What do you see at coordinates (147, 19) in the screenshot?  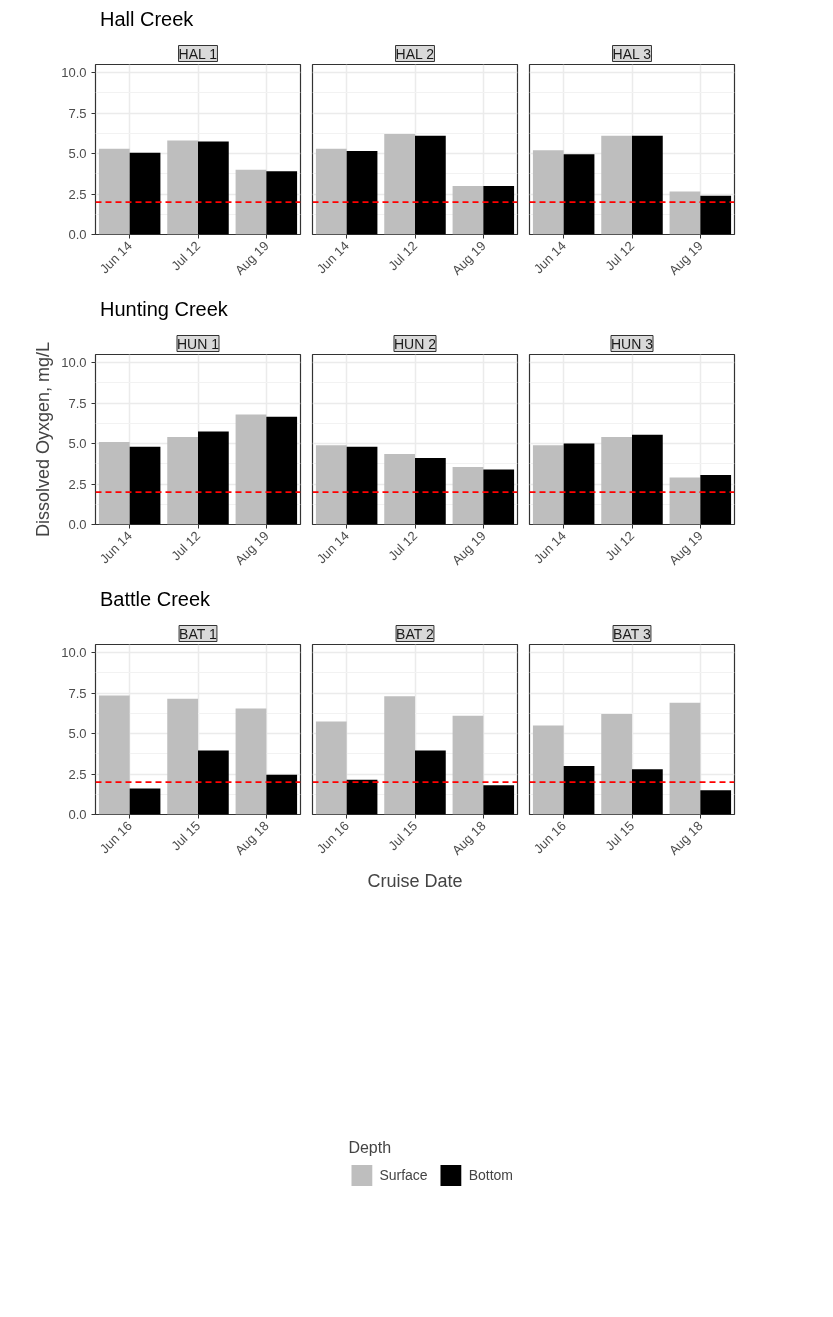 I see `text: Hall Creek` at bounding box center [147, 19].